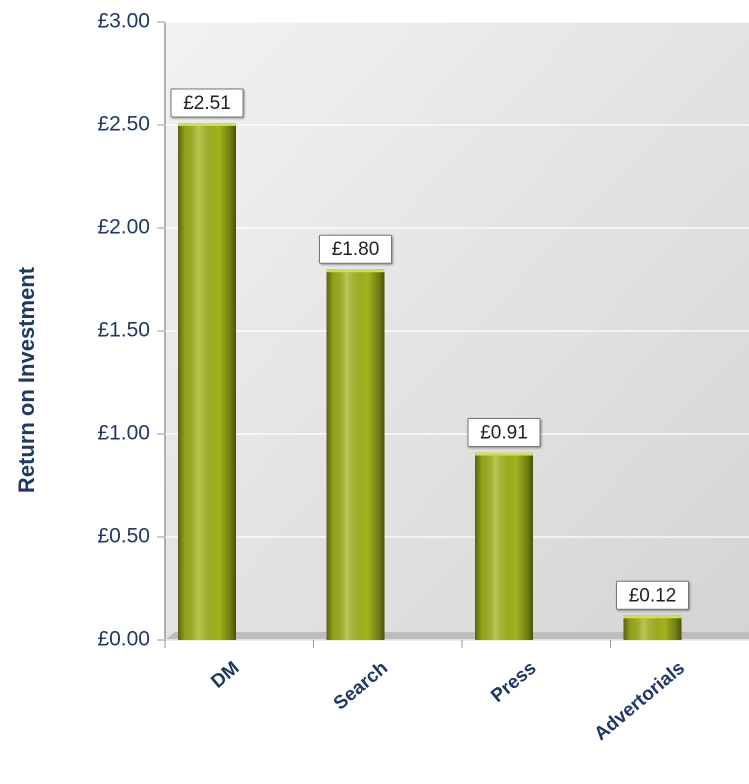 The width and height of the screenshot is (749, 784). I want to click on value-label: £2.51, so click(207, 103).